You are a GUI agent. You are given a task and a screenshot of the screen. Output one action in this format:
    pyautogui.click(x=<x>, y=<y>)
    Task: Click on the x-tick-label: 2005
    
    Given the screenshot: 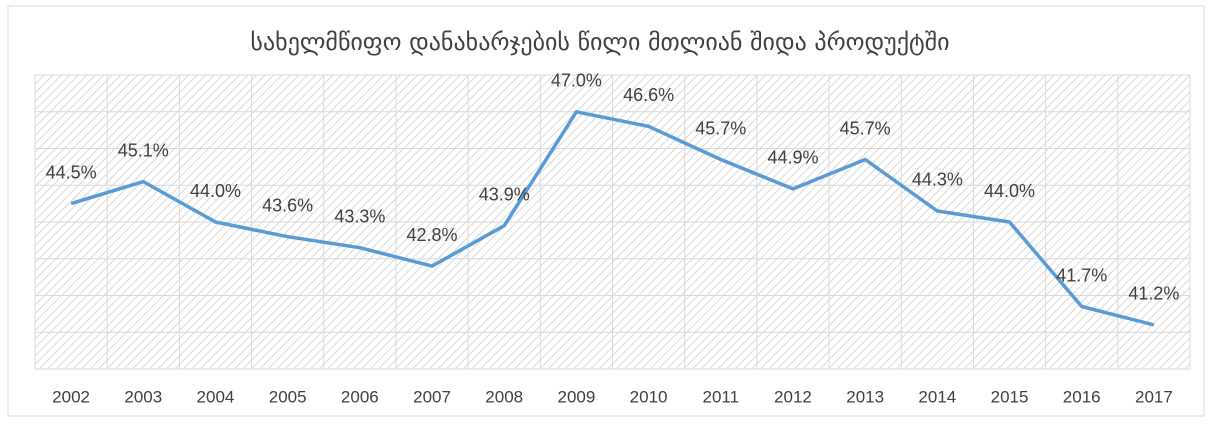 What is the action you would take?
    pyautogui.click(x=288, y=396)
    